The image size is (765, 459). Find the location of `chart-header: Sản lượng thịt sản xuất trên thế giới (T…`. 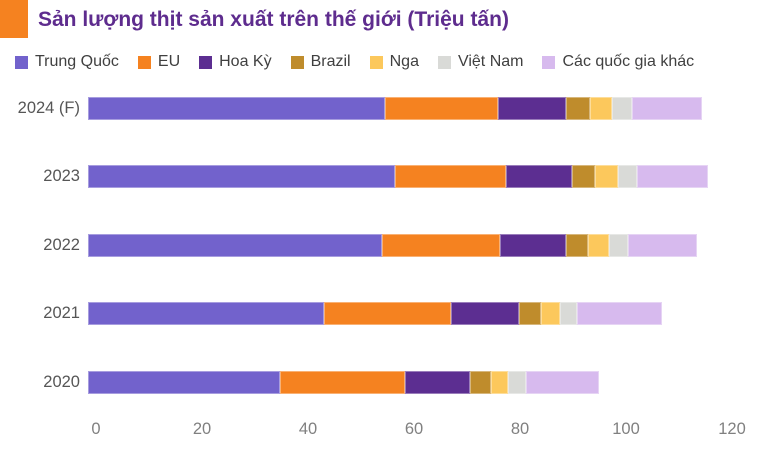

chart-header: Sản lượng thịt sản xuất trên thế giới (T… is located at coordinates (382, 20).